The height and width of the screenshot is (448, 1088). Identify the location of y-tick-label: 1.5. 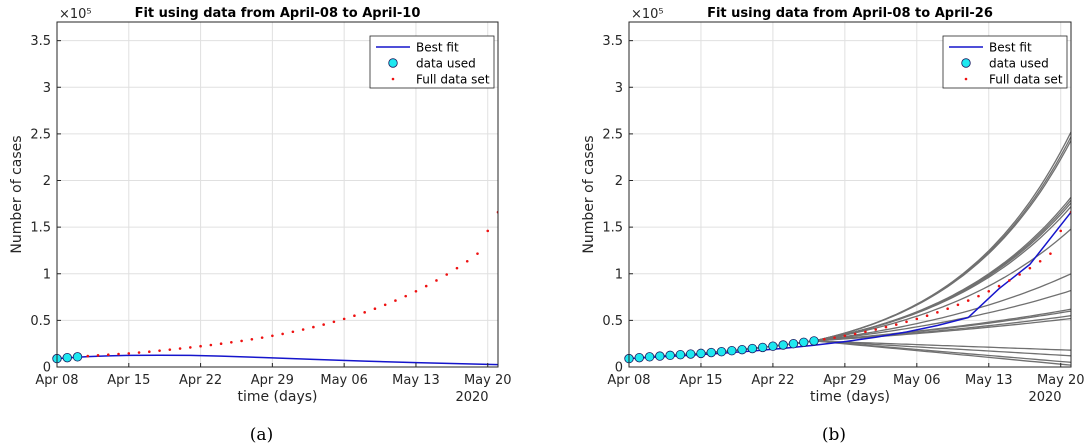
(40, 228).